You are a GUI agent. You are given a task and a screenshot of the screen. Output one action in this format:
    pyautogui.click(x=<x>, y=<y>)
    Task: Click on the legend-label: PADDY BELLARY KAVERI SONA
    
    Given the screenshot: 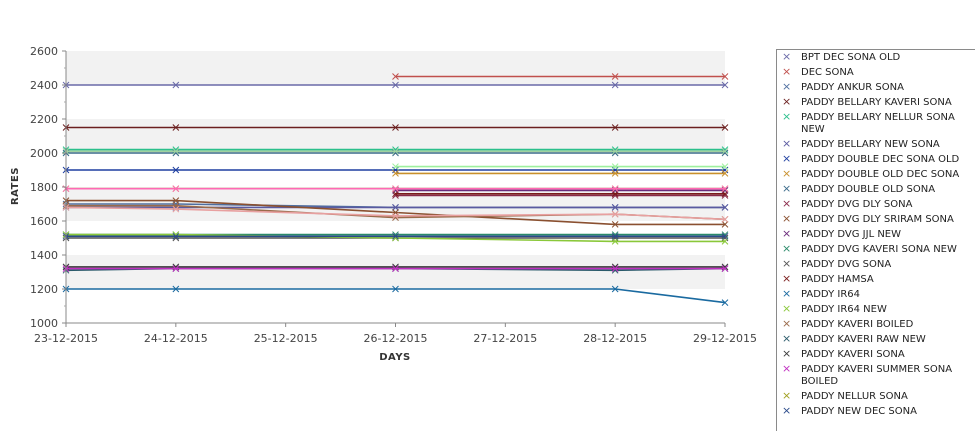 What is the action you would take?
    pyautogui.click(x=876, y=102)
    